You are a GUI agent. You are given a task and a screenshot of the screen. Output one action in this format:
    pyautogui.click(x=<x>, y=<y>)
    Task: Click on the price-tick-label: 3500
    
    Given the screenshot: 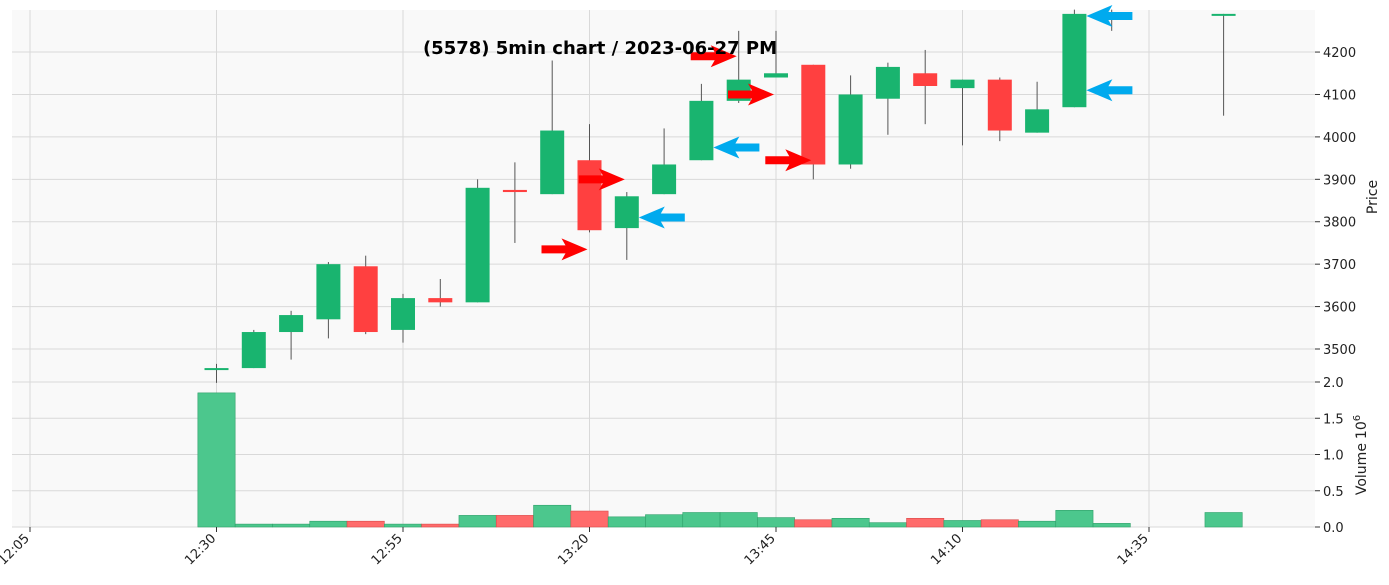 What is the action you would take?
    pyautogui.click(x=1339, y=350)
    